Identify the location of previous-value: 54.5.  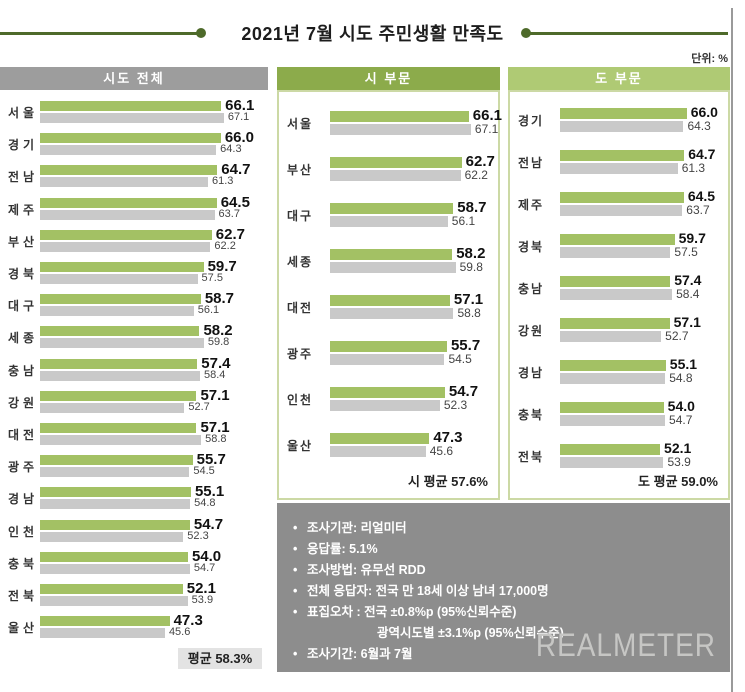
(204, 471).